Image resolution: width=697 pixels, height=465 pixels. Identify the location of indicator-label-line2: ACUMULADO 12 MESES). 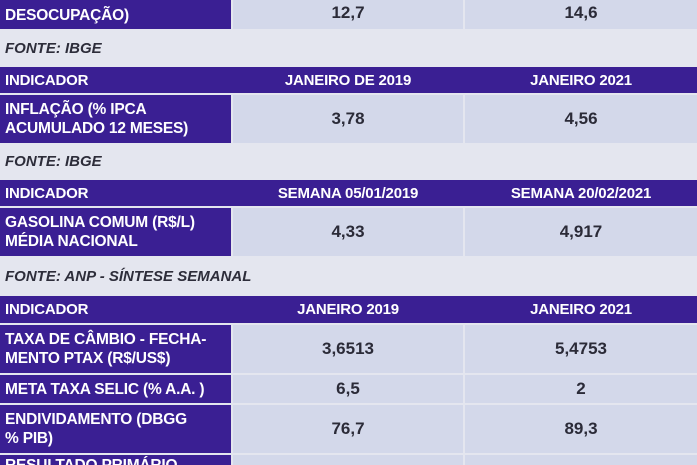
(97, 128).